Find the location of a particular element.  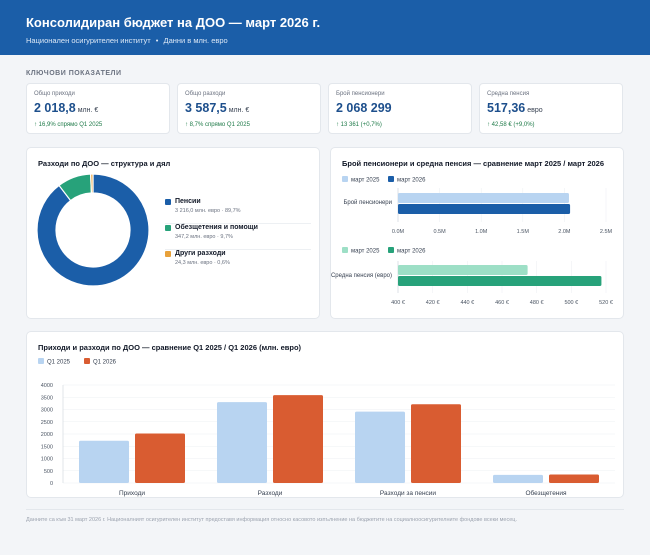

kpi-section-label: КЛЮЧОВИ ПОКАЗАТЕЛИ is located at coordinates (74, 73).